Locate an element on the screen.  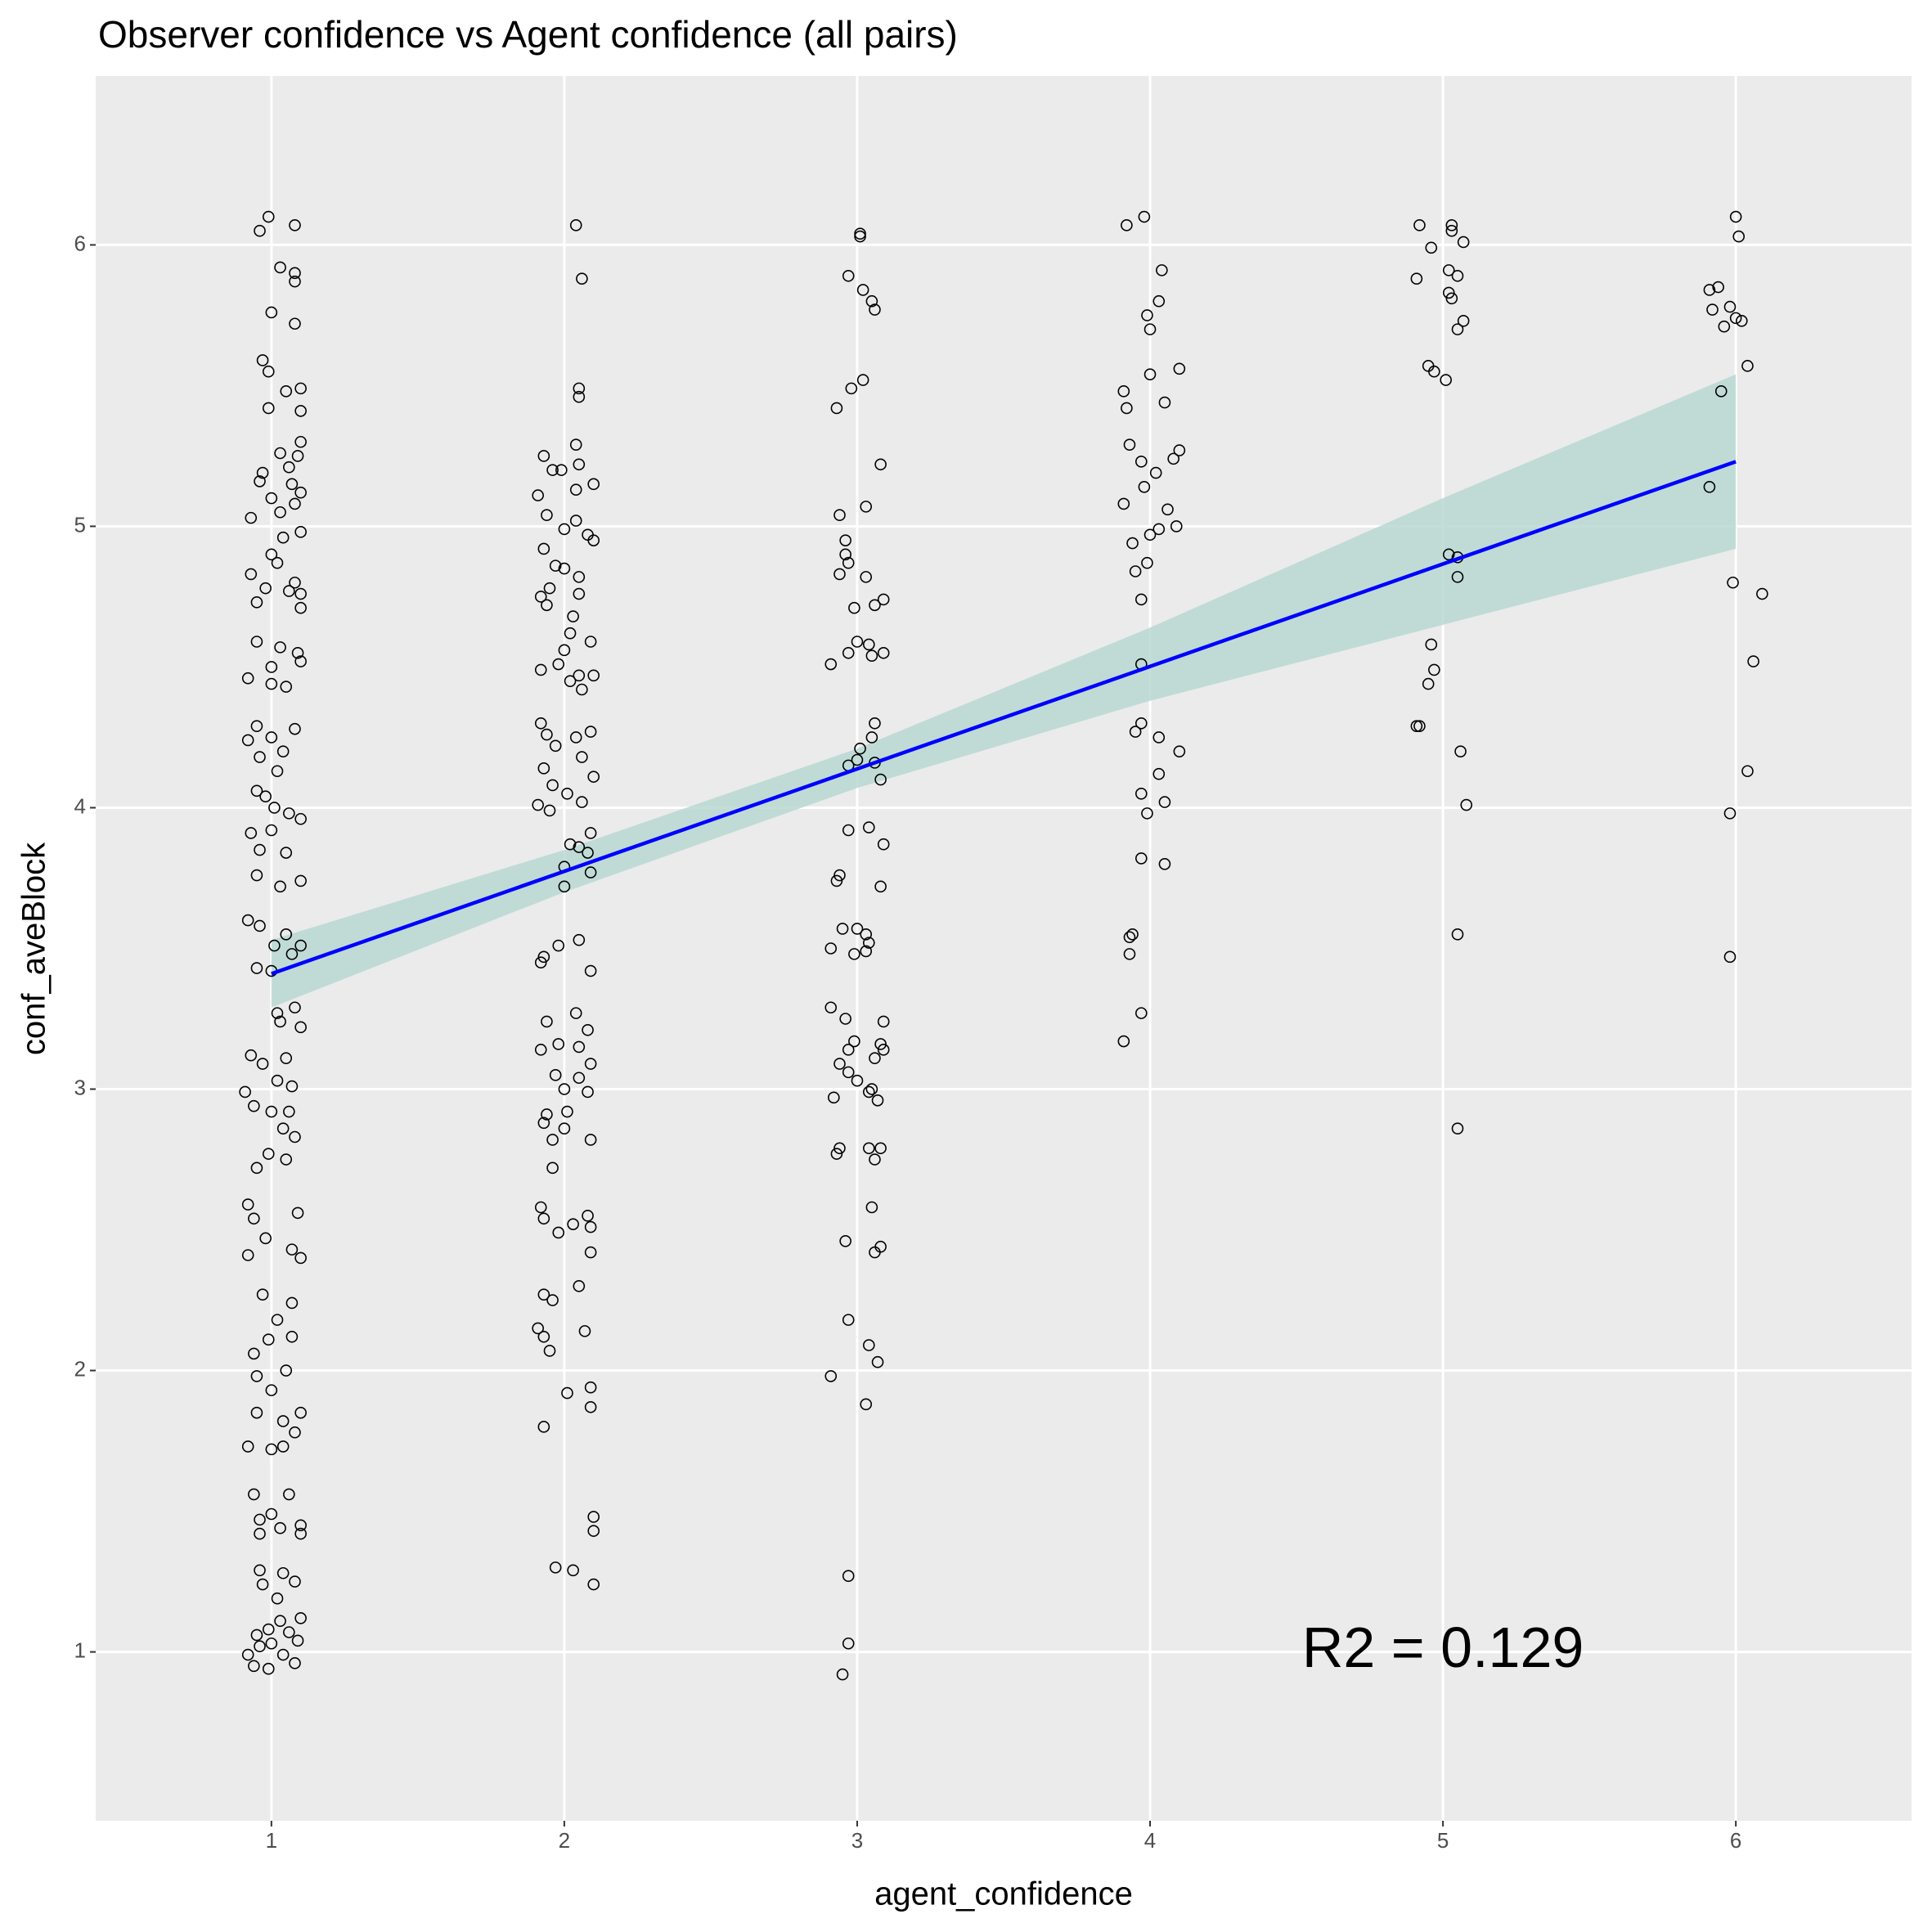
x-tick-label: 2 is located at coordinates (564, 1841).